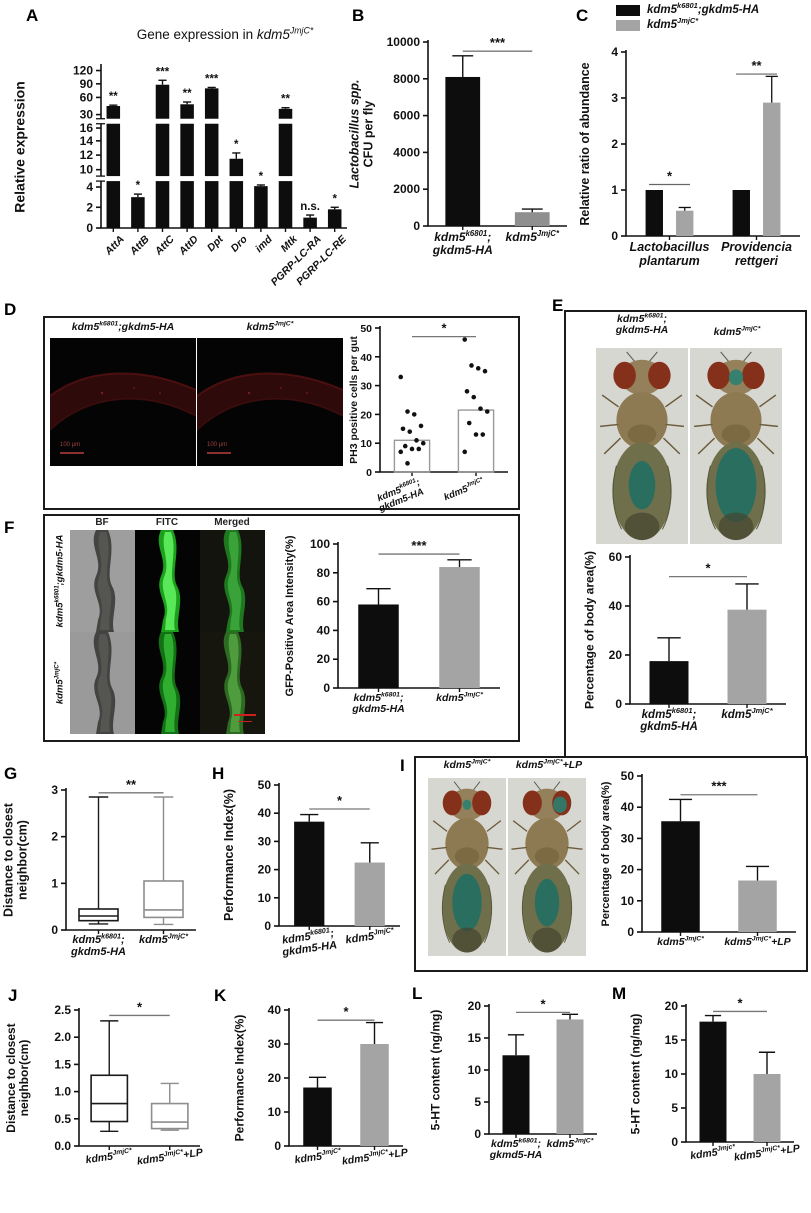 The image size is (811, 1213). What do you see at coordinates (669, 720) in the screenshot?
I see `x-axis-label: kdm5k6801; gkdm5-HA` at bounding box center [669, 720].